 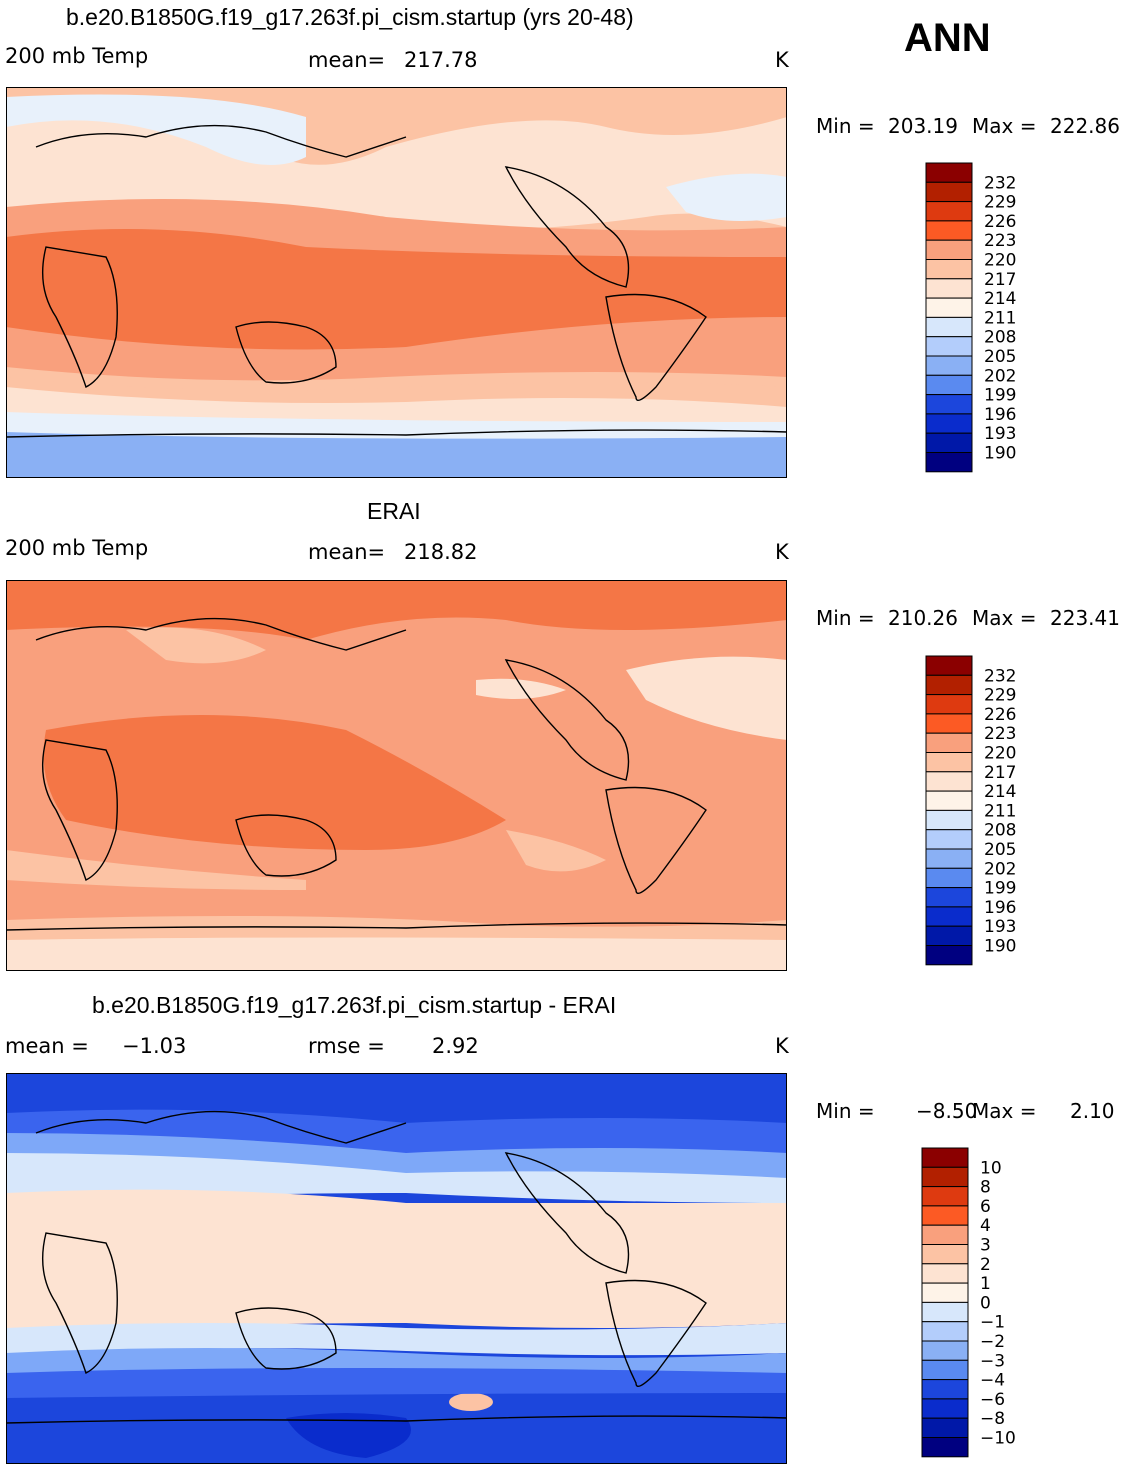 What do you see at coordinates (992, 1381) in the screenshot?
I see `colorbar-label: −4` at bounding box center [992, 1381].